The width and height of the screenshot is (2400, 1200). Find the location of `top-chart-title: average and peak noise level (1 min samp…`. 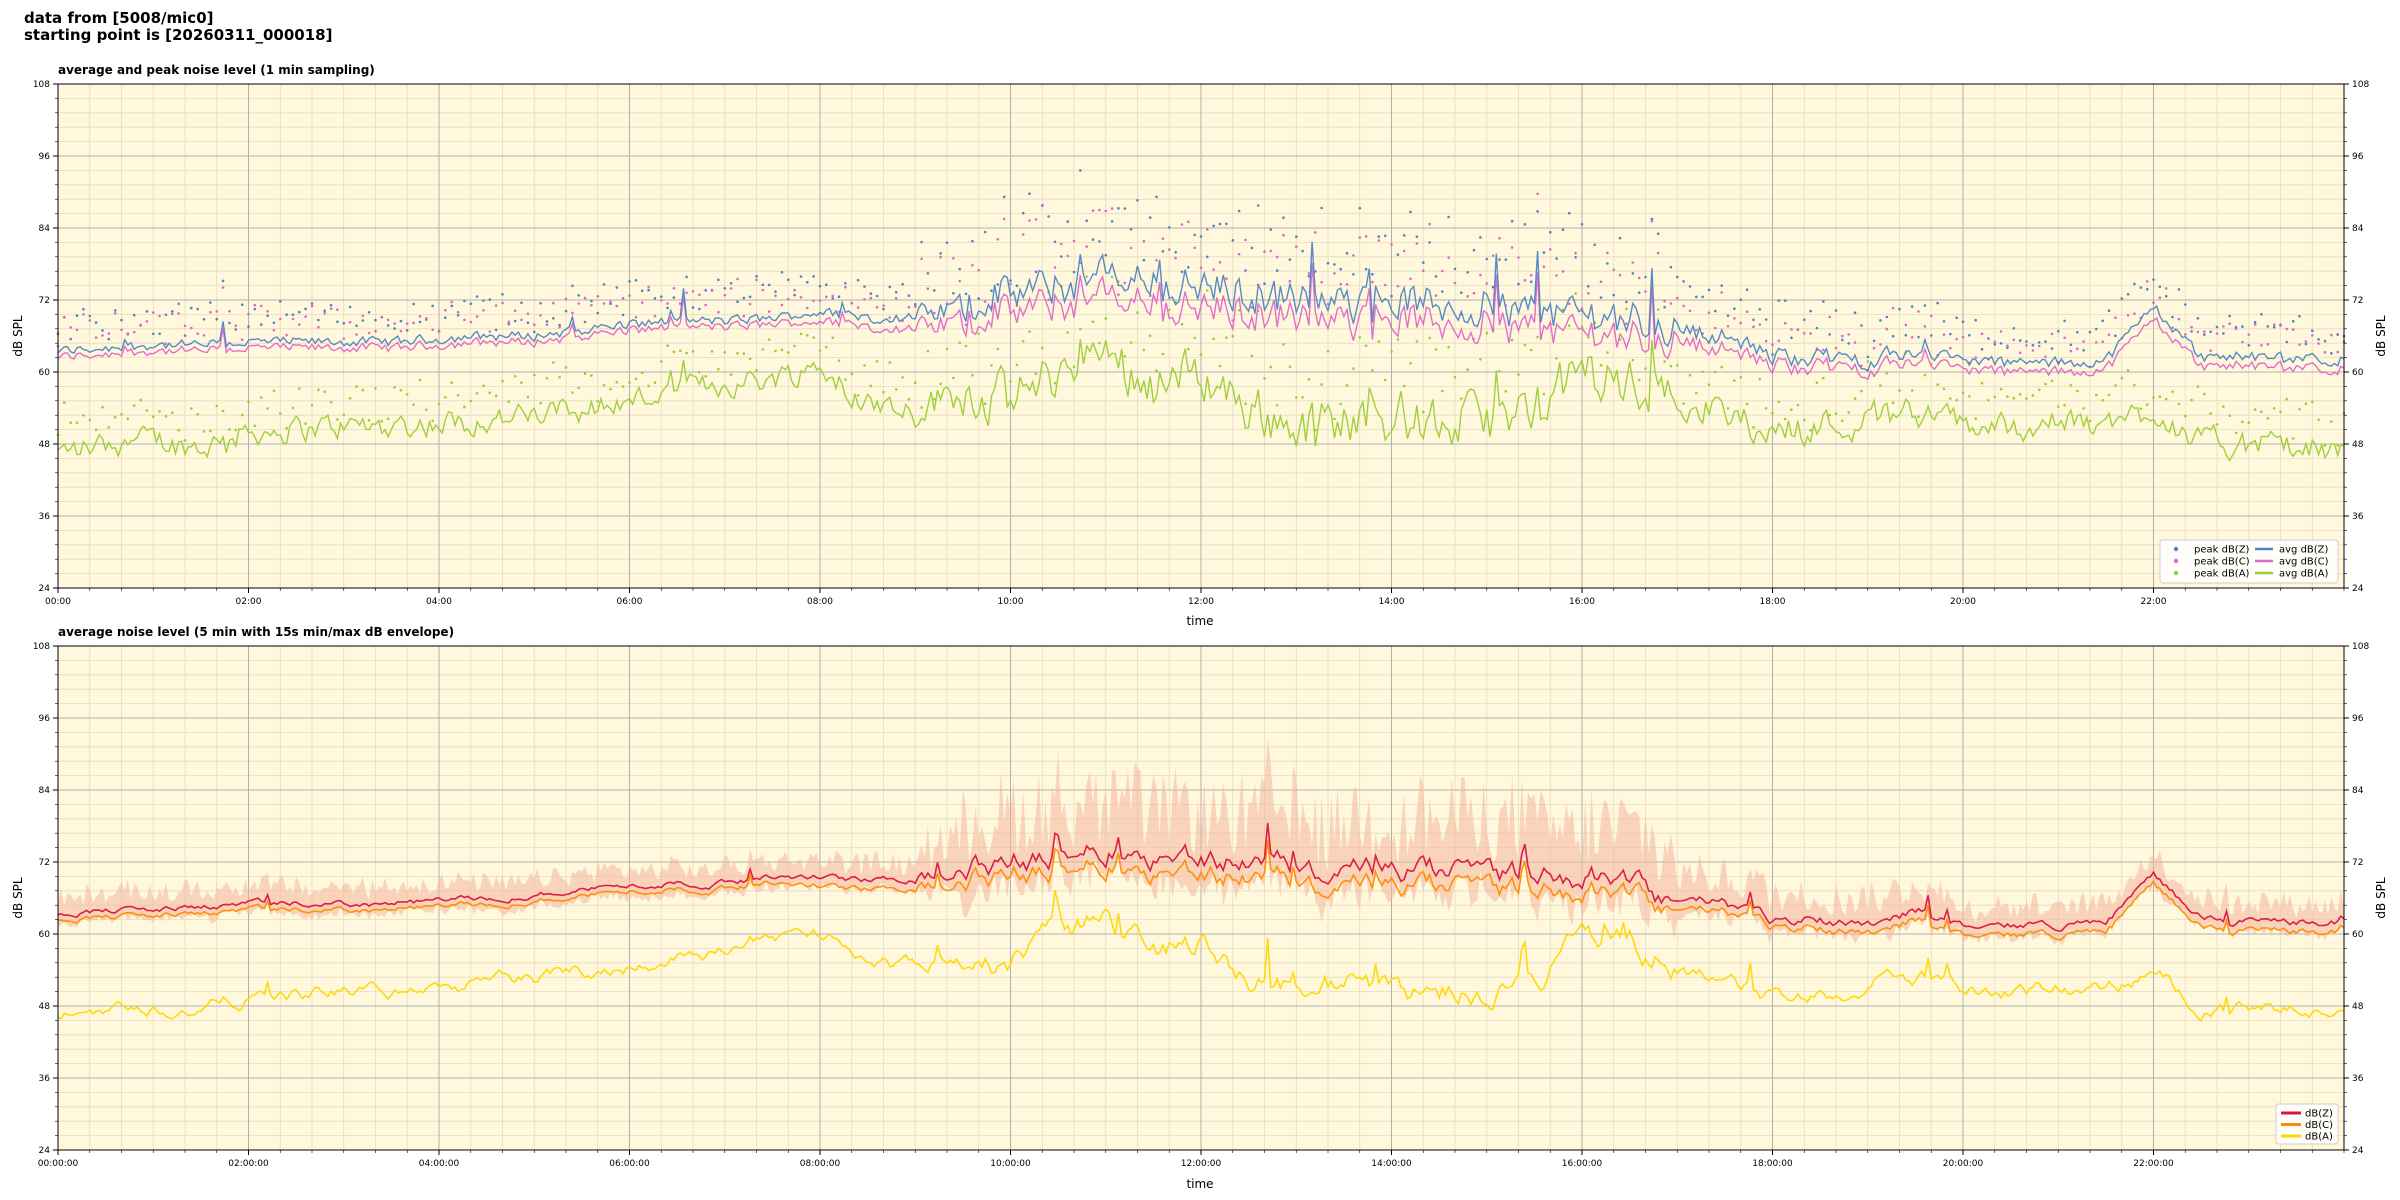

top-chart-title: average and peak noise level (1 min samp… is located at coordinates (216, 70).